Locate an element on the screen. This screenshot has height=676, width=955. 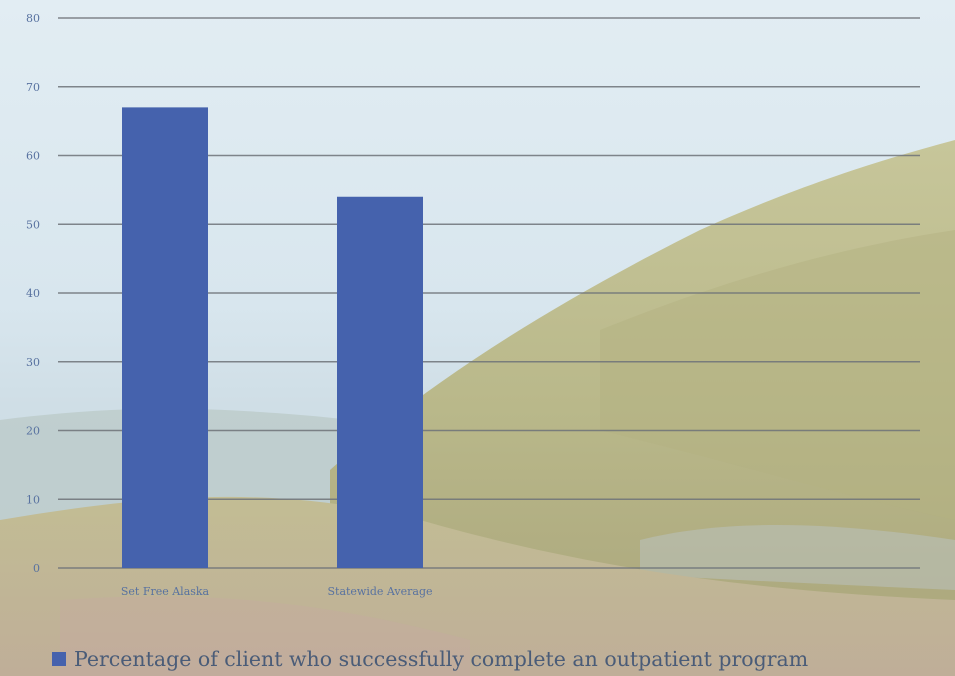
y-tick-label-30: 30 is located at coordinates (33, 362).